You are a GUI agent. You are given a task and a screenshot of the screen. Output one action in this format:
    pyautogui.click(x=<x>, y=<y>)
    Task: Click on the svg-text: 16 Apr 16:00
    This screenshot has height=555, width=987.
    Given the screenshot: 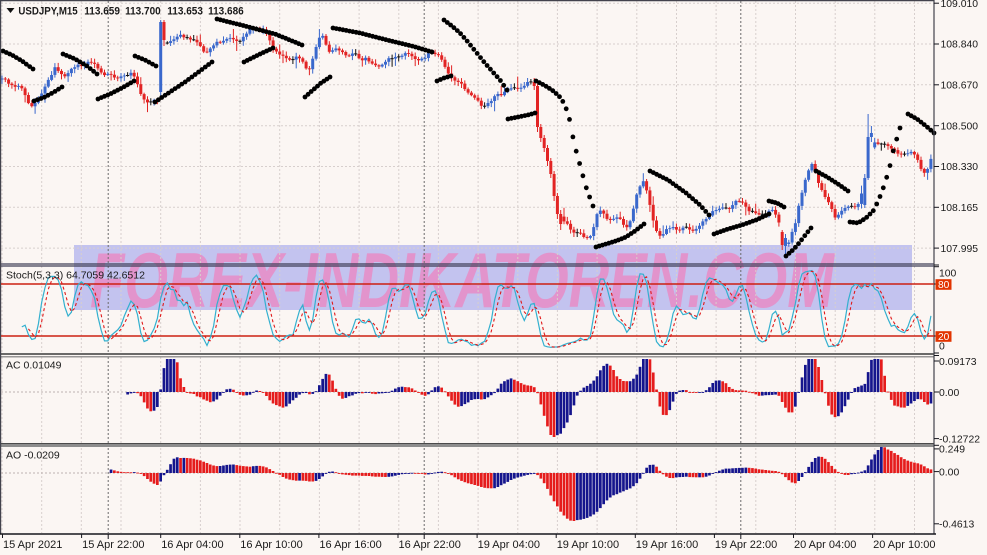 What is the action you would take?
    pyautogui.click(x=350, y=545)
    